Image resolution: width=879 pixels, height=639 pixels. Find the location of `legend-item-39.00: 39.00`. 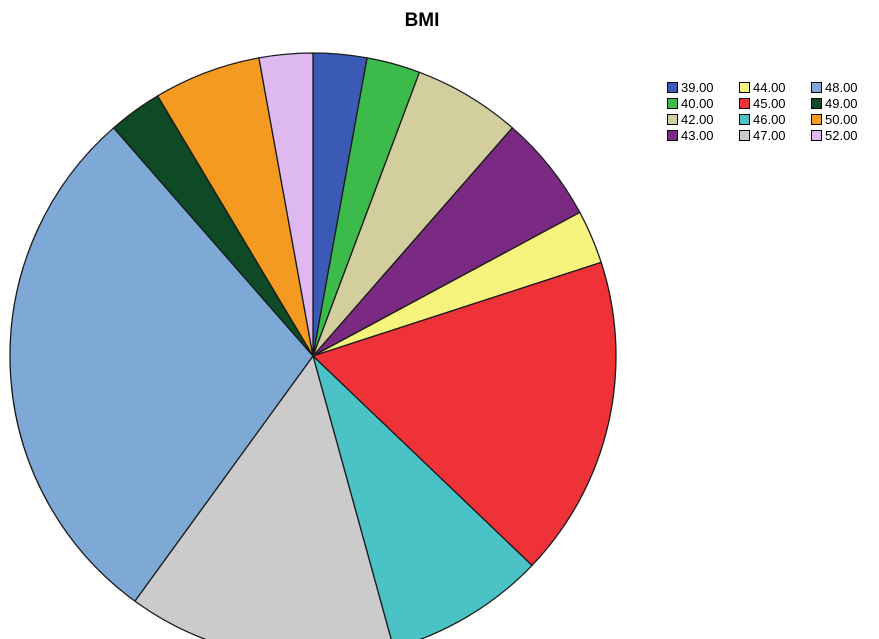

legend-item-39.00: 39.00 is located at coordinates (703, 87).